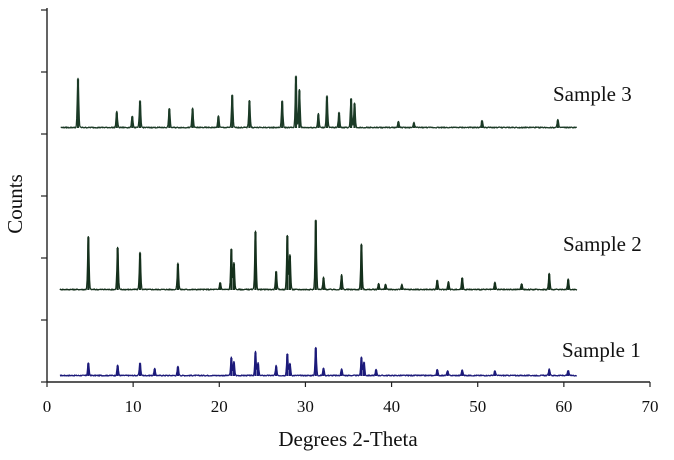 This screenshot has height=460, width=674. What do you see at coordinates (477, 406) in the screenshot?
I see `x-tick-label: 50` at bounding box center [477, 406].